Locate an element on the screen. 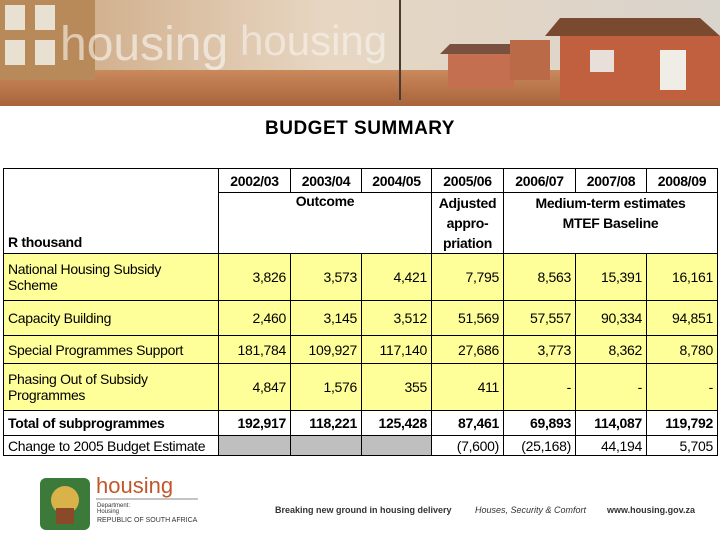 Image resolution: width=720 pixels, height=540 pixels. year-header: 2002/03 is located at coordinates (254, 180).